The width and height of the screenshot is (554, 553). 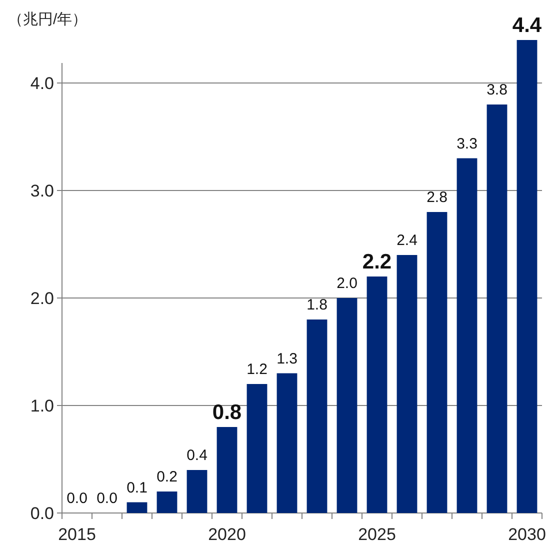 I want to click on y-axis-title: （兆円/年）, so click(x=48, y=19).